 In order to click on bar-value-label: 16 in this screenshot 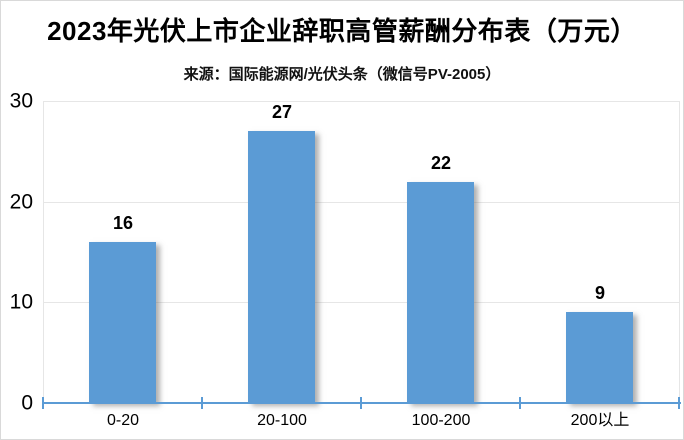, I will do `click(123, 223)`.